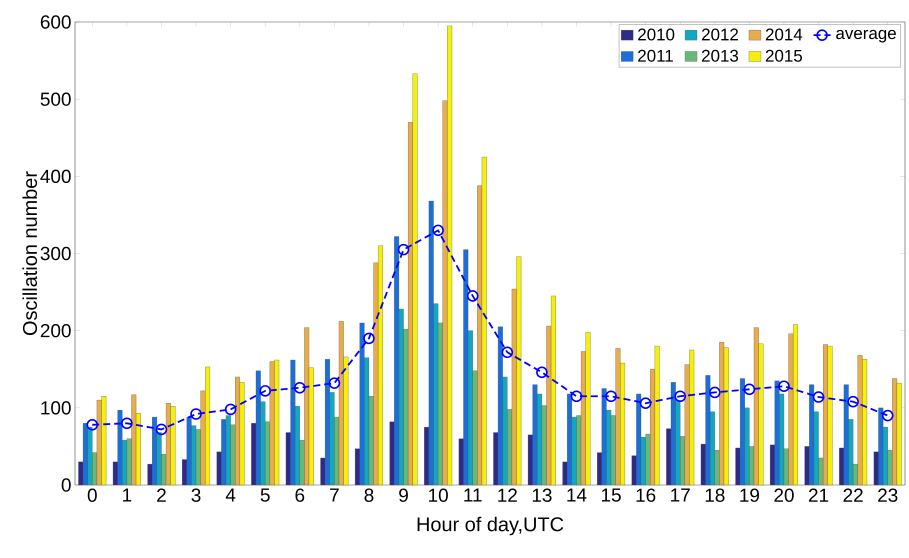 The image size is (909, 558). Describe the element at coordinates (127, 495) in the screenshot. I see `x-tick-label: 1` at that location.